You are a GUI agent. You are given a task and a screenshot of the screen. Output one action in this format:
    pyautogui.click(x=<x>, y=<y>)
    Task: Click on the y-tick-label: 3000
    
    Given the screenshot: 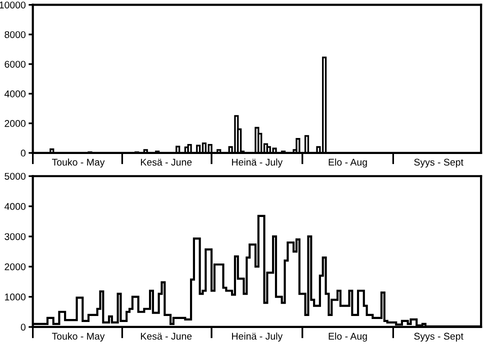 What is the action you would take?
    pyautogui.click(x=15, y=236)
    